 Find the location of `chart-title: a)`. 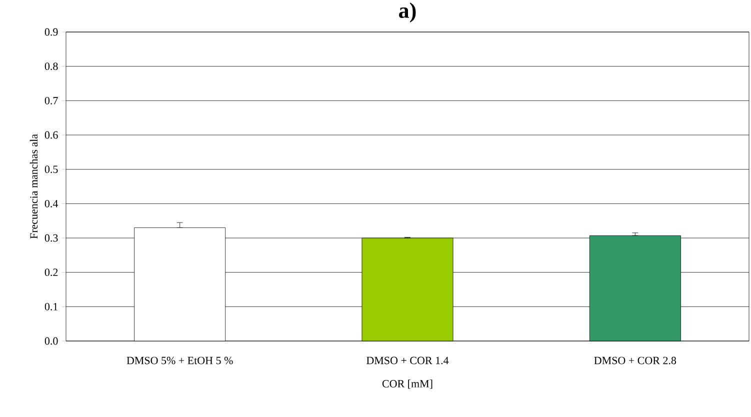

chart-title: a) is located at coordinates (407, 12).